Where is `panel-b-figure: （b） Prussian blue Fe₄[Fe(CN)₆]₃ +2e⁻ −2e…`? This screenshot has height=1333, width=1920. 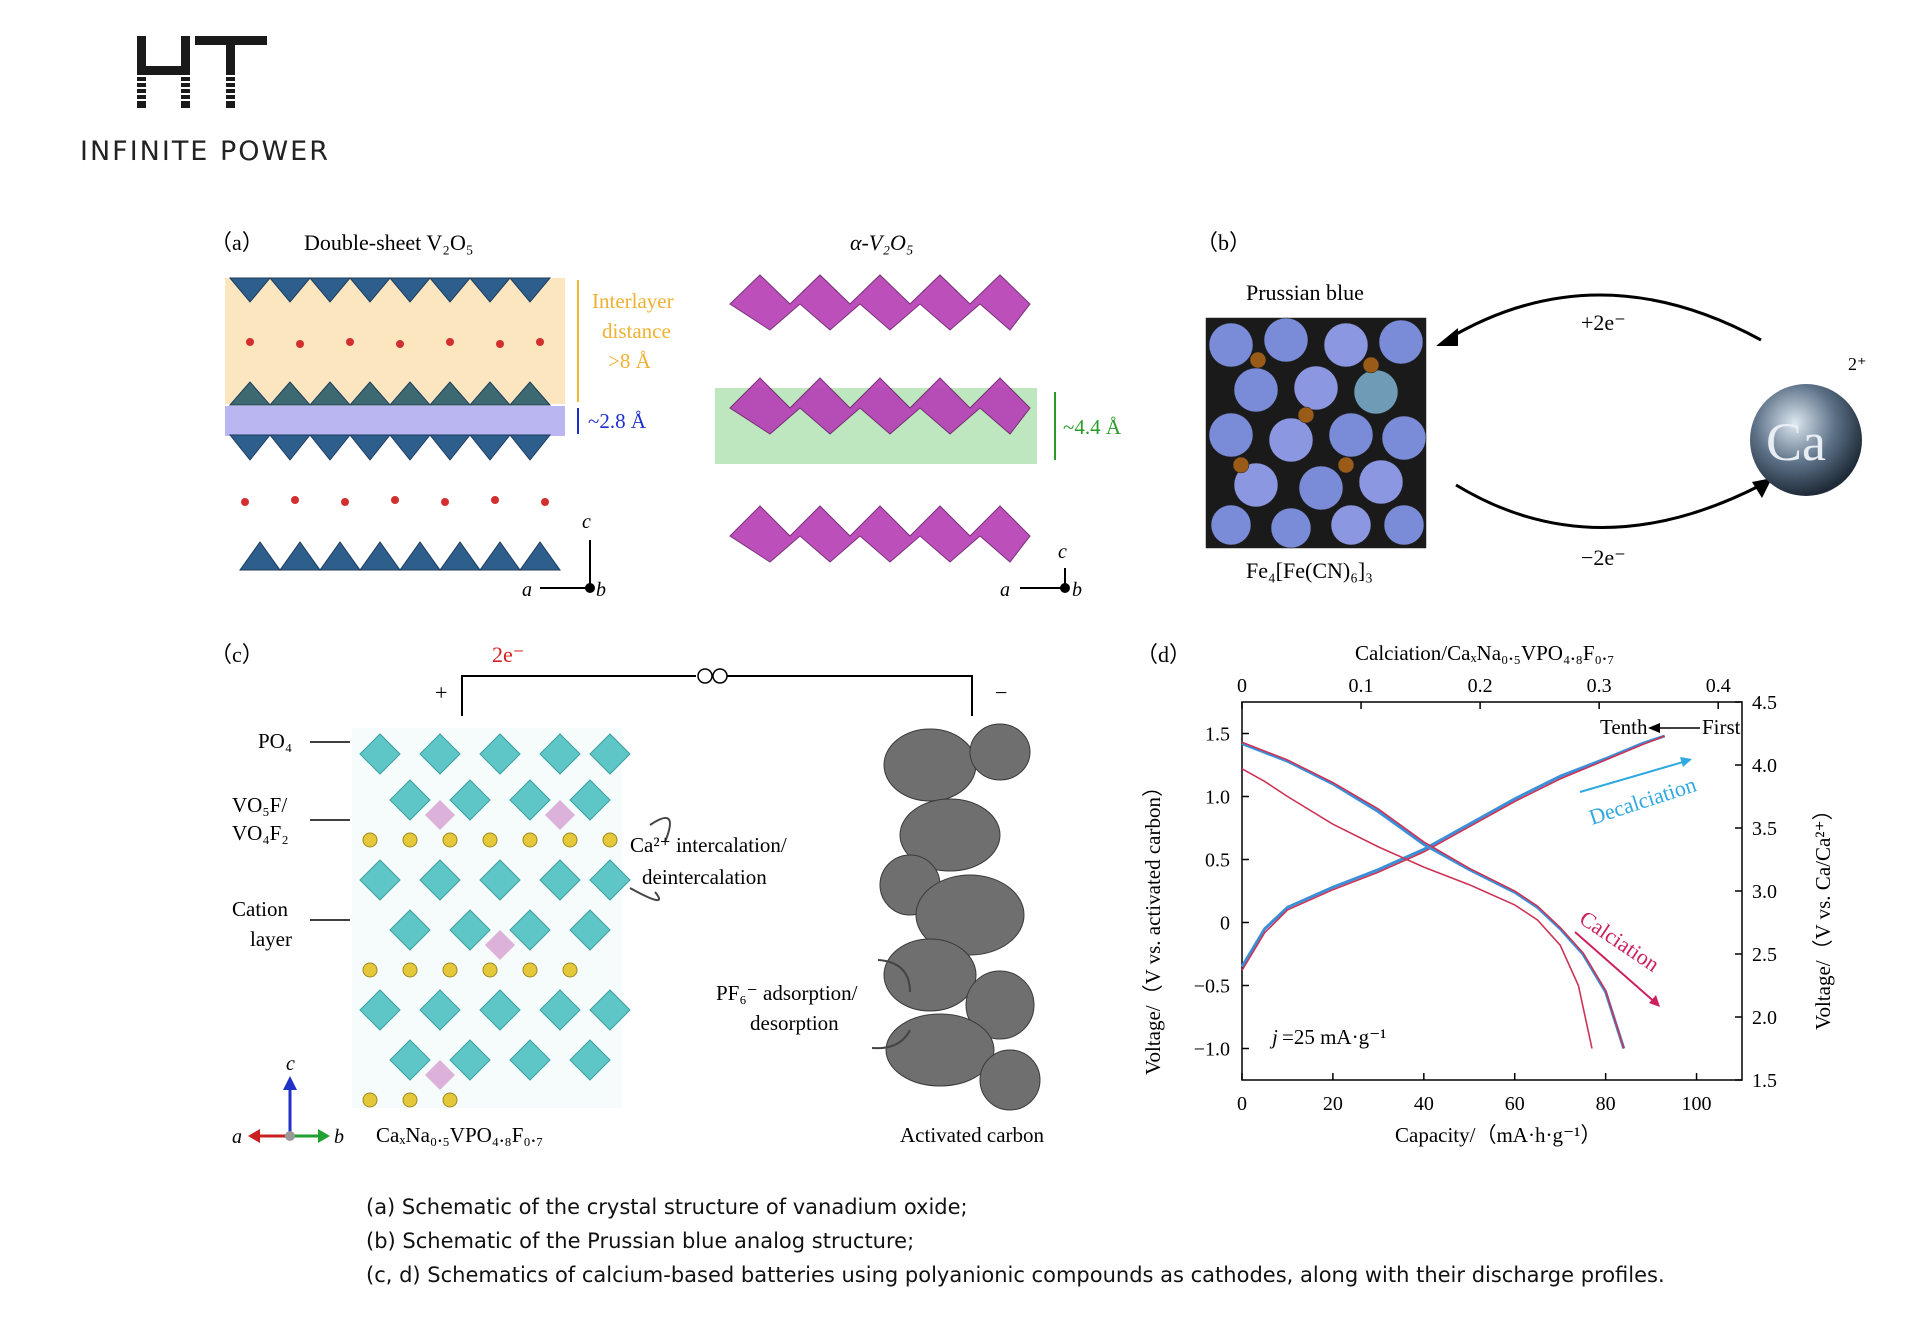 panel-b-figure: （b） Prussian blue Fe₄[Fe(CN)₆]₃ +2e⁻ −2e… is located at coordinates (1531, 406).